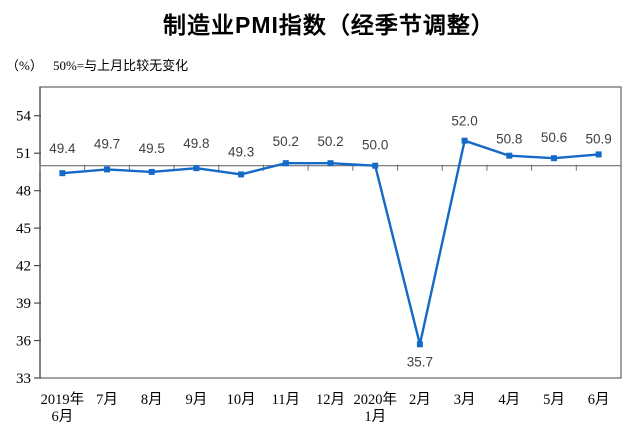  Describe the element at coordinates (62, 148) in the screenshot. I see `data-point-label: 49.4` at that location.